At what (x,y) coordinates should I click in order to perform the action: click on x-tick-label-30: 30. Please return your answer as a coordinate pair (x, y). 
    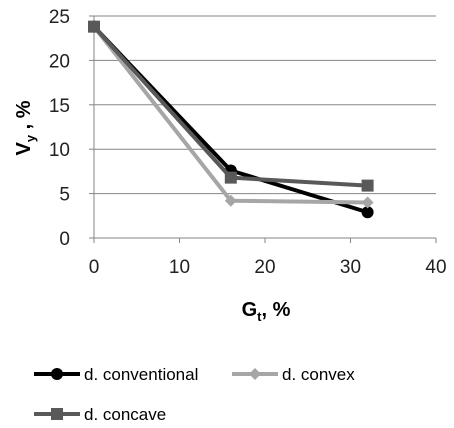
    Looking at the image, I should click on (350, 267).